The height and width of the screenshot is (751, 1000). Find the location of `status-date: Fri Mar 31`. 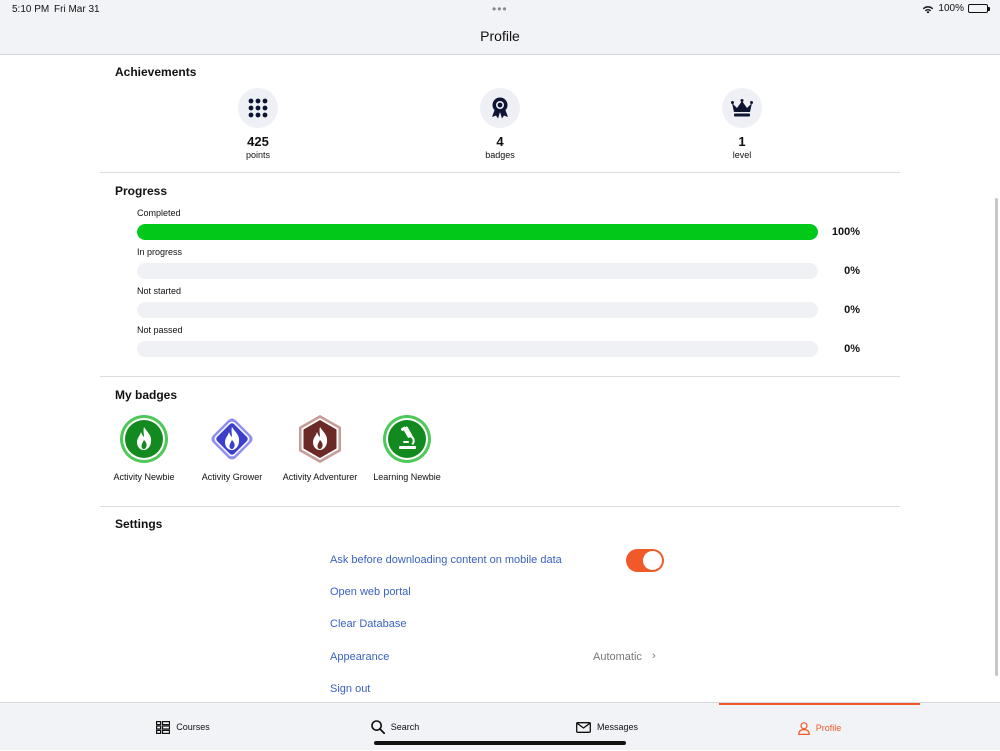

status-date: Fri Mar 31 is located at coordinates (77, 9).